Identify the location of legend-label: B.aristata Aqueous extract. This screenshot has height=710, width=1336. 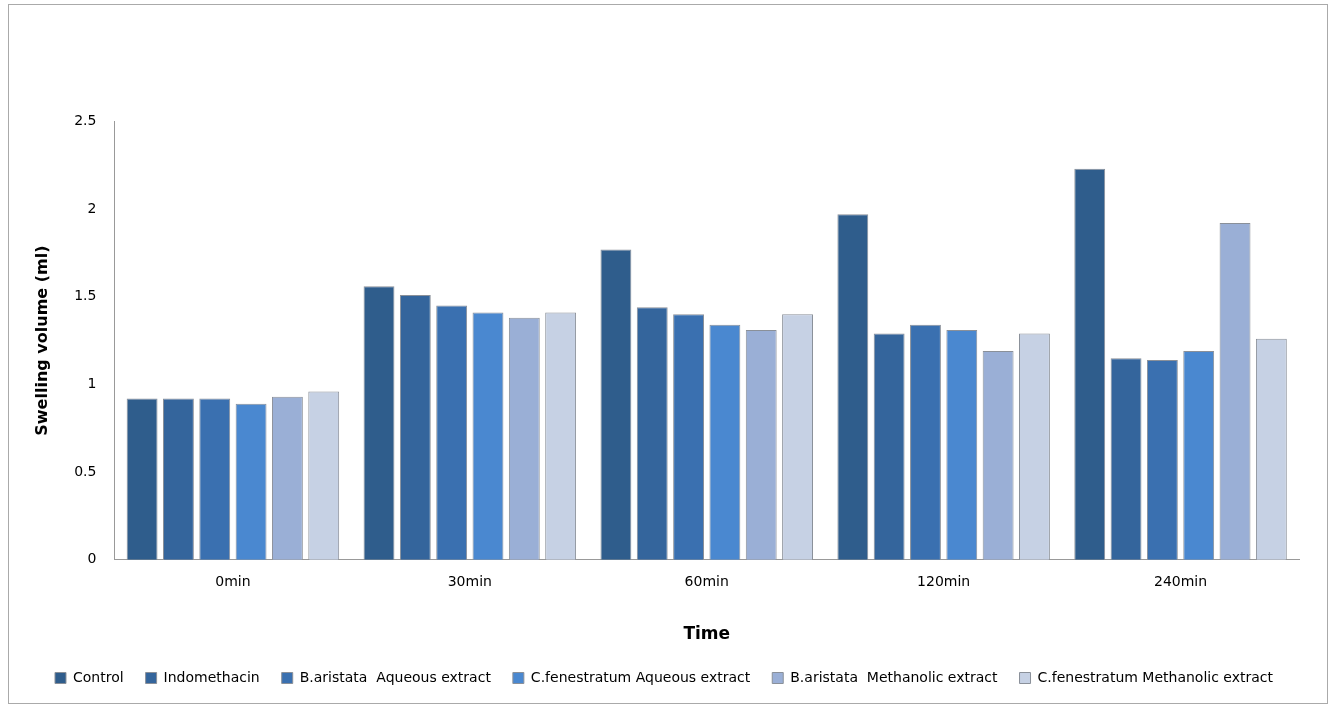
(395, 676).